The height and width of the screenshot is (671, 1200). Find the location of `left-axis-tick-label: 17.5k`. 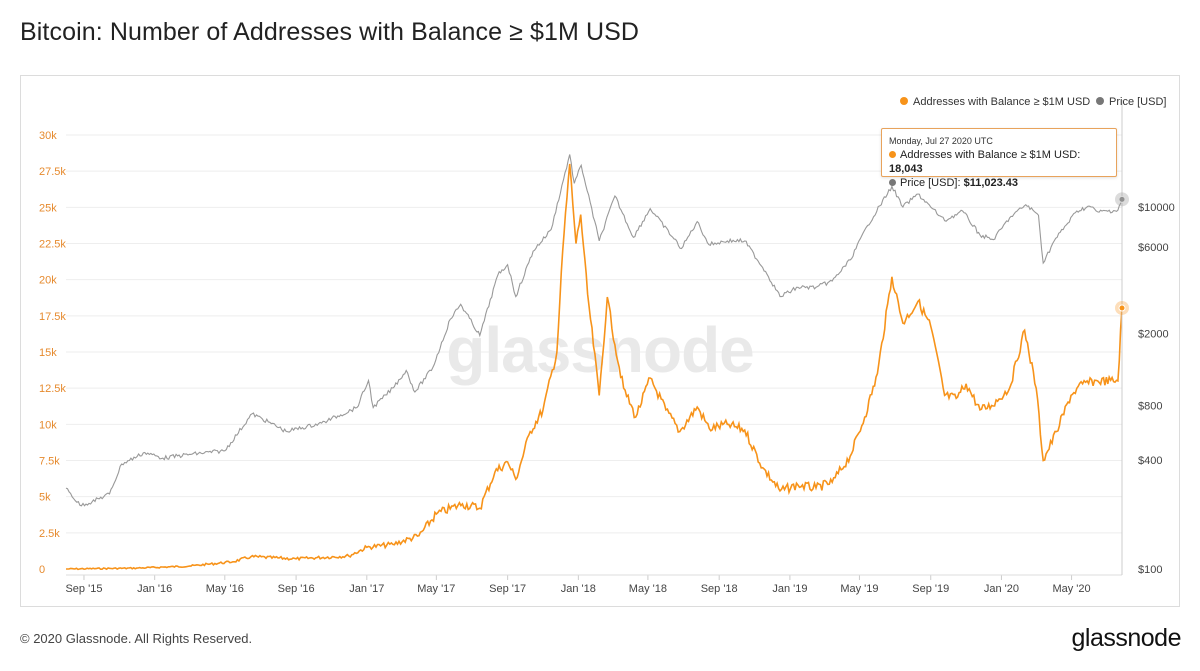

left-axis-tick-label: 17.5k is located at coordinates (52, 317).